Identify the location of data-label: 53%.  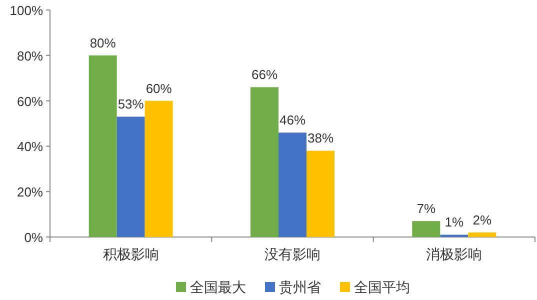
(131, 104).